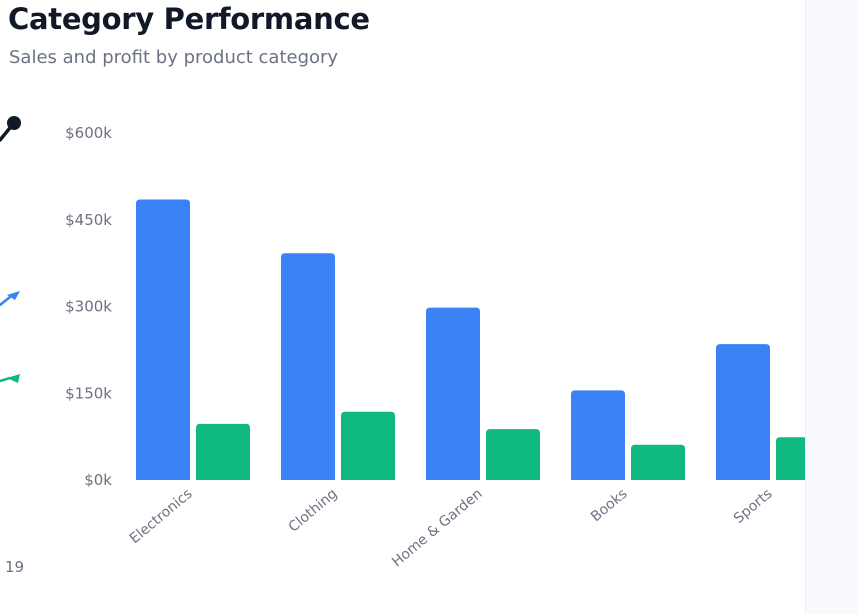 This screenshot has width=858, height=614. What do you see at coordinates (10, 249) in the screenshot?
I see `left-edge-markers` at bounding box center [10, 249].